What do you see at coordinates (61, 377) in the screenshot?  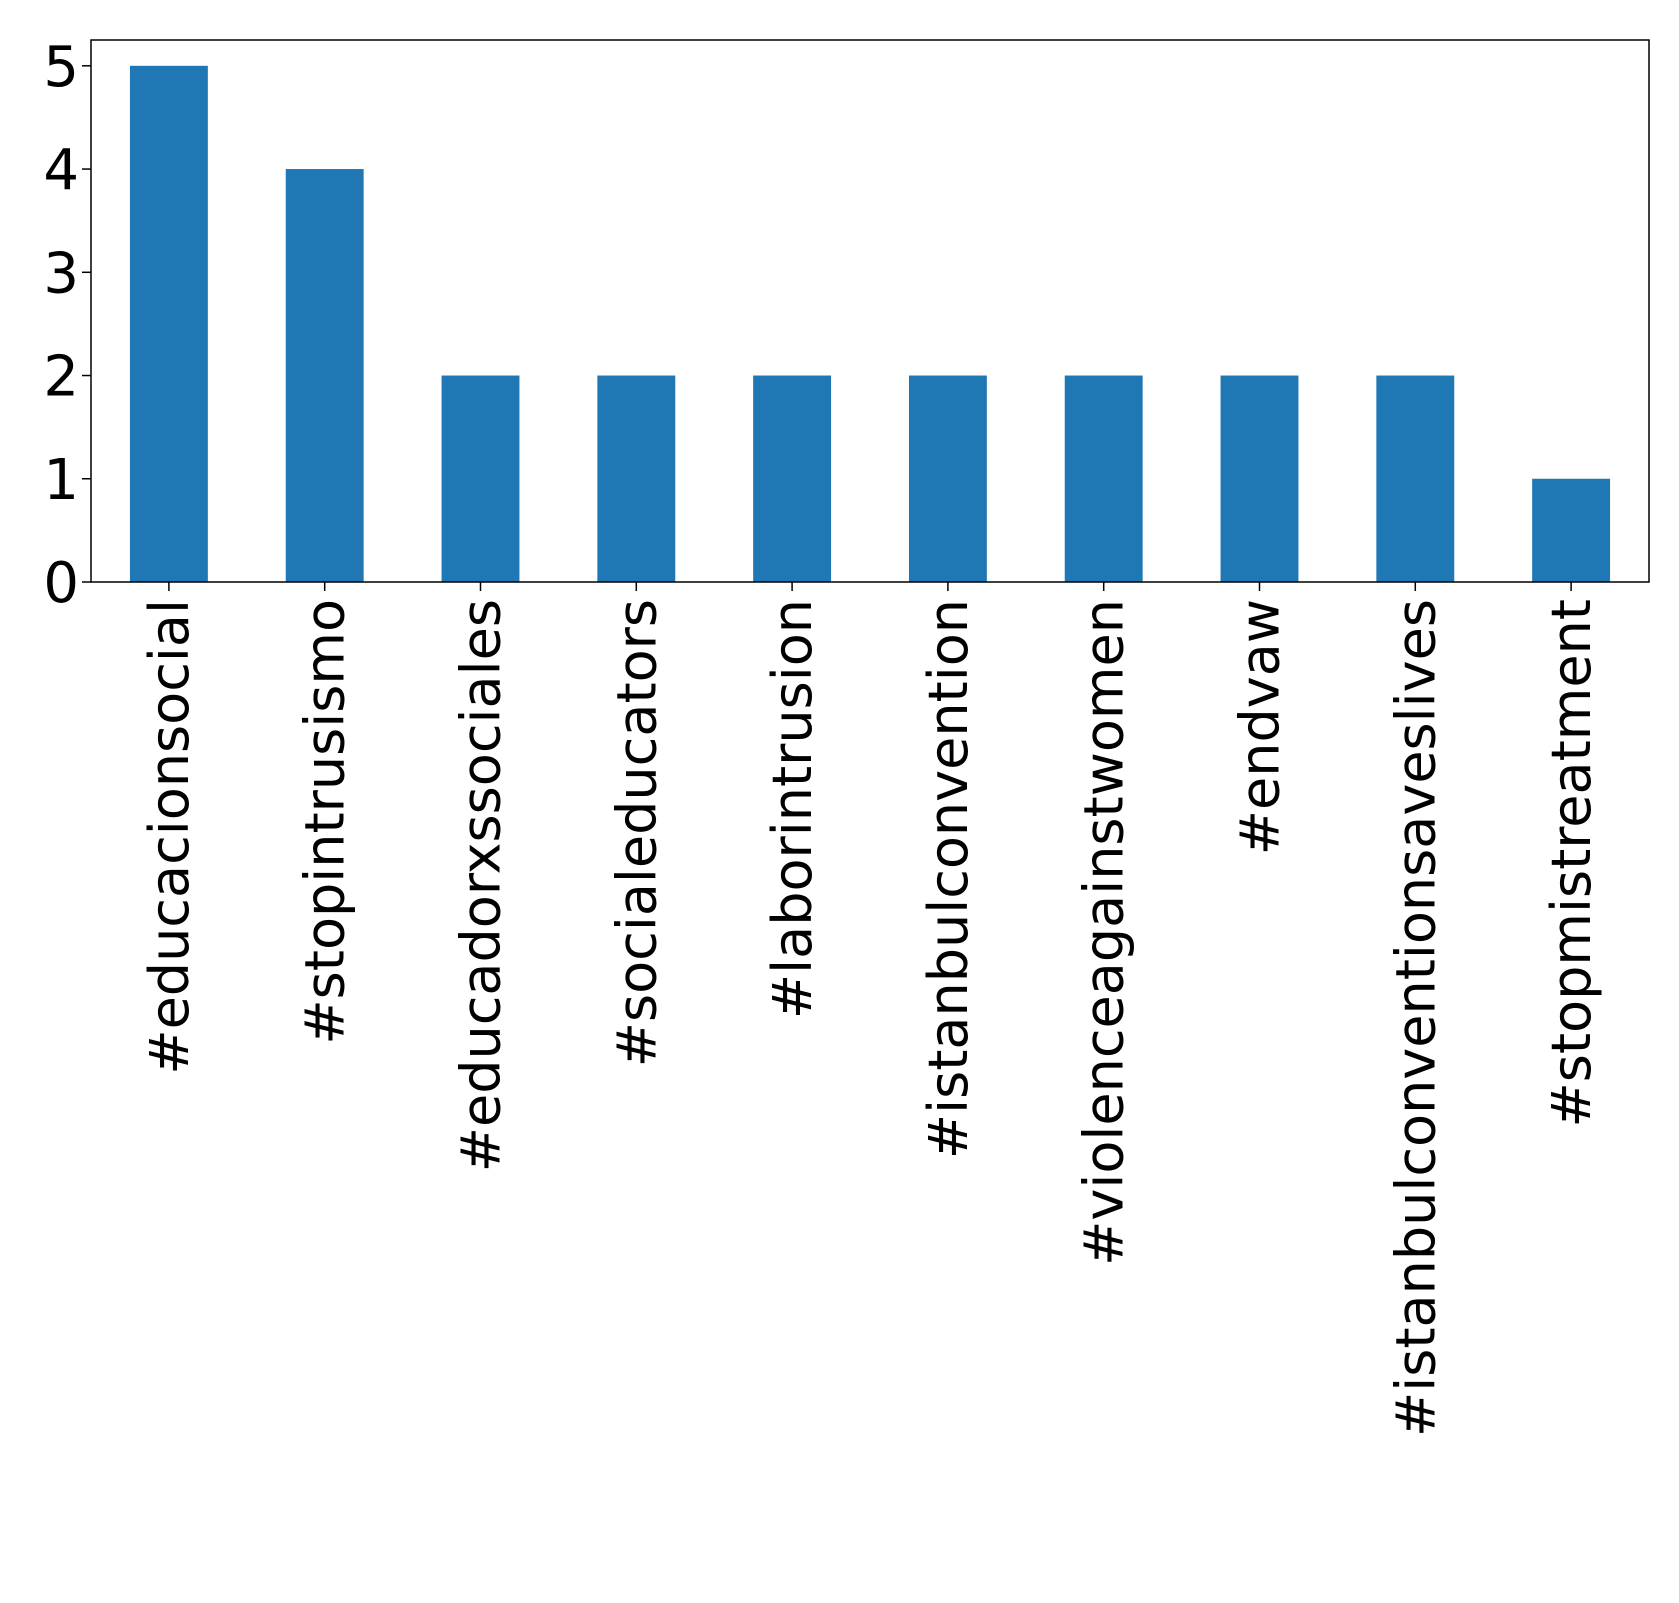 I see `y-tick-label-2: 2` at bounding box center [61, 377].